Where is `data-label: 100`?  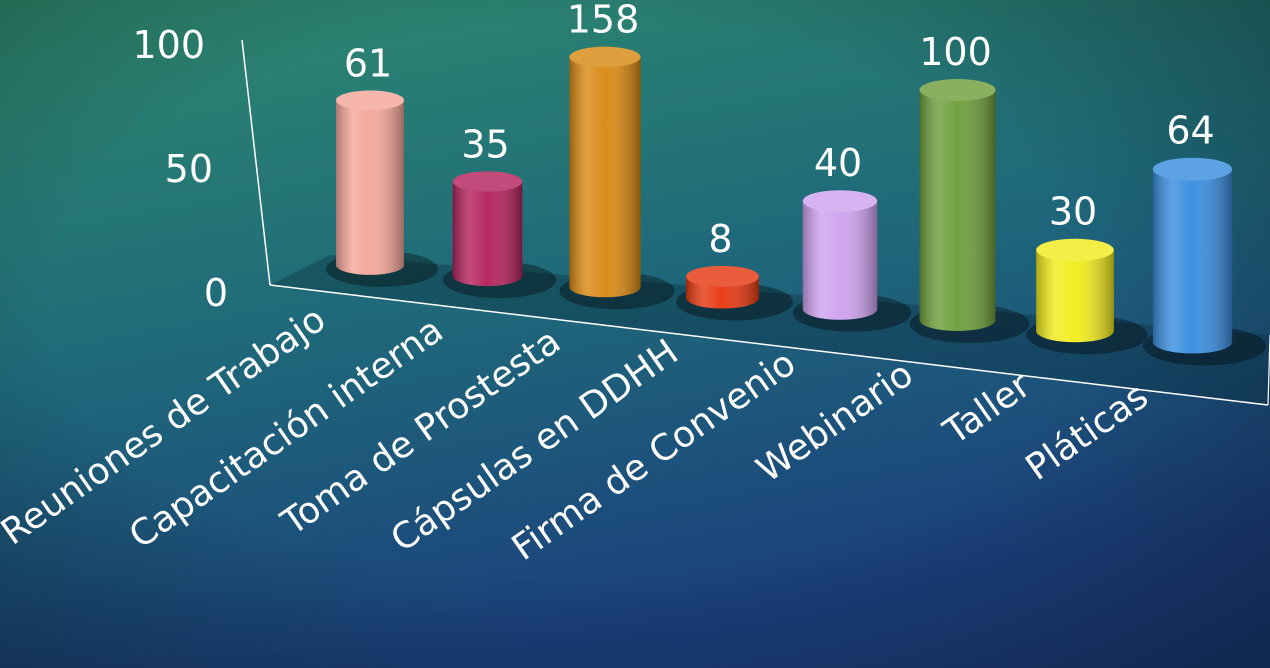
data-label: 100 is located at coordinates (955, 52).